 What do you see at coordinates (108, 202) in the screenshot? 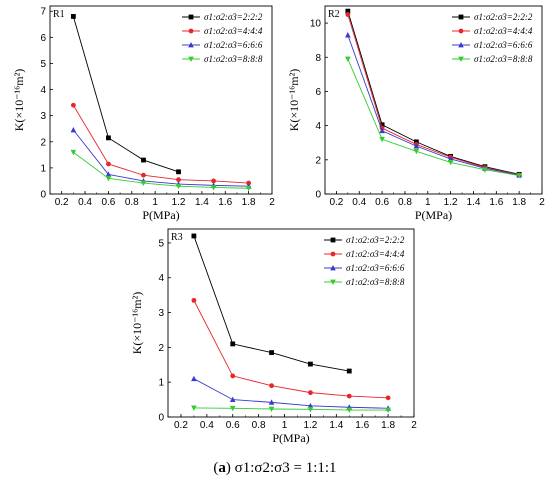
I see `x-tick-label: 0.6` at bounding box center [108, 202].